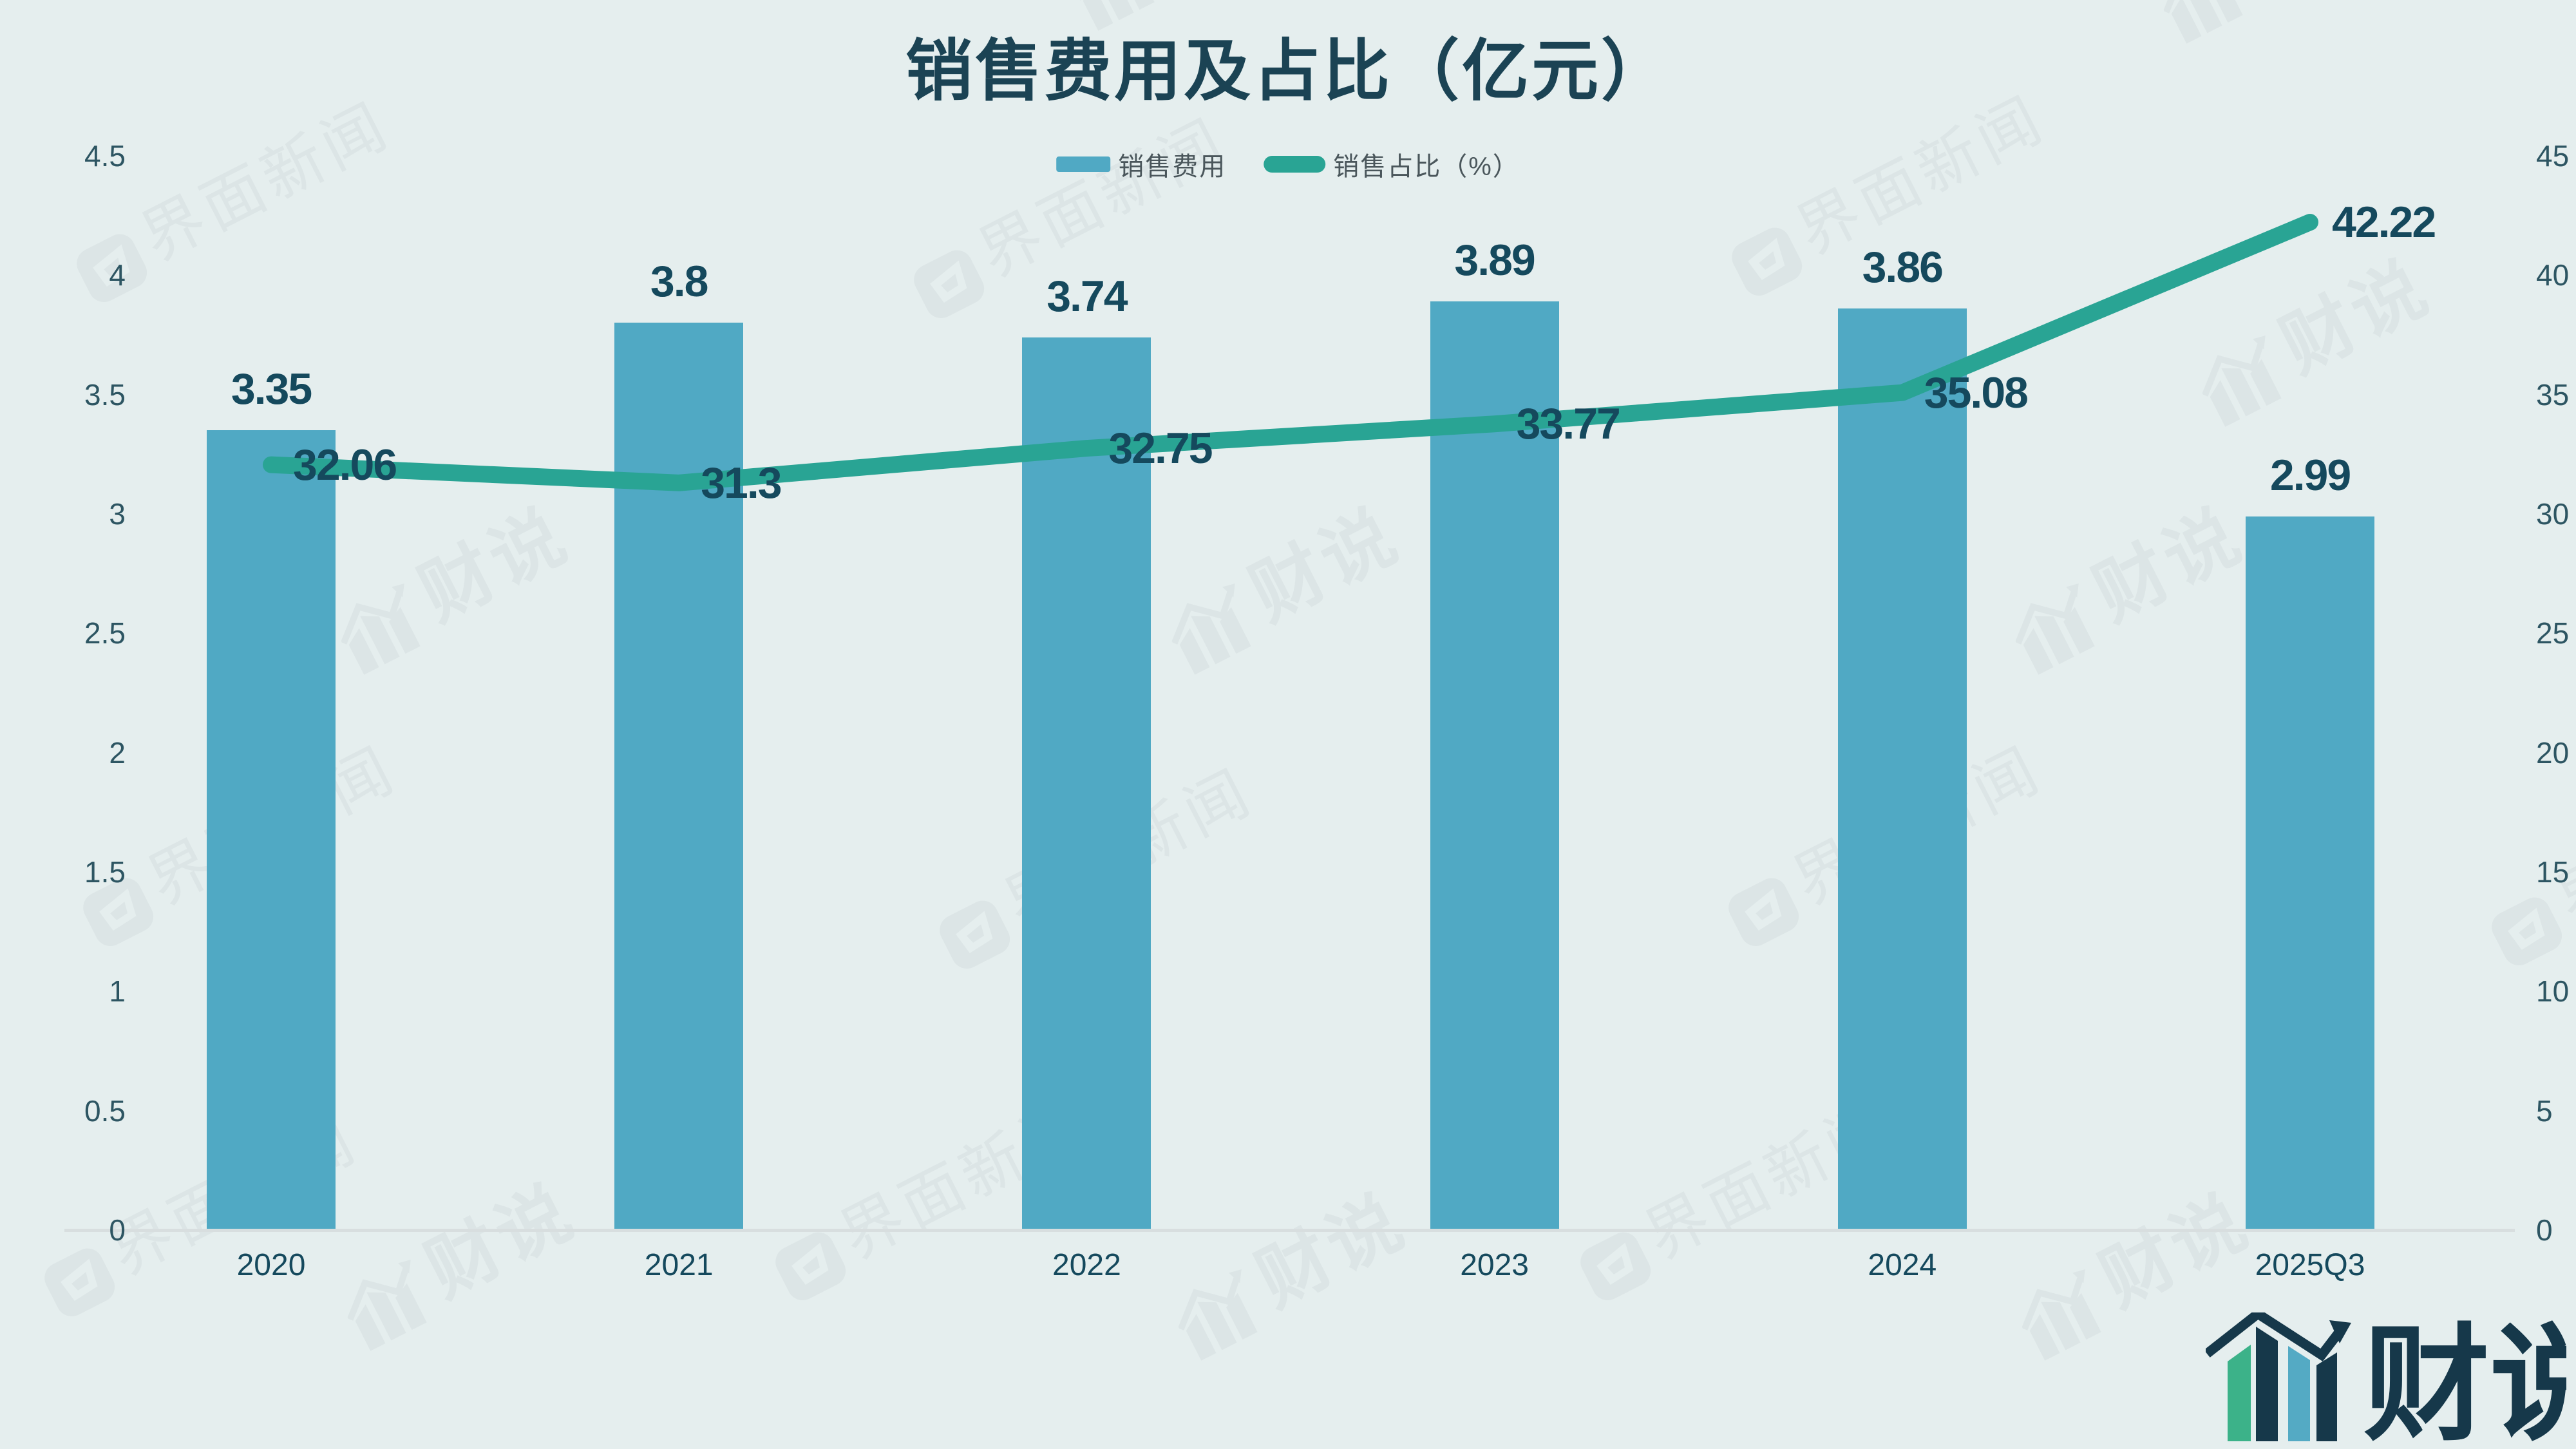 The image size is (2576, 1449). Describe the element at coordinates (680, 282) in the screenshot. I see `bar-value-label: 3.8` at that location.